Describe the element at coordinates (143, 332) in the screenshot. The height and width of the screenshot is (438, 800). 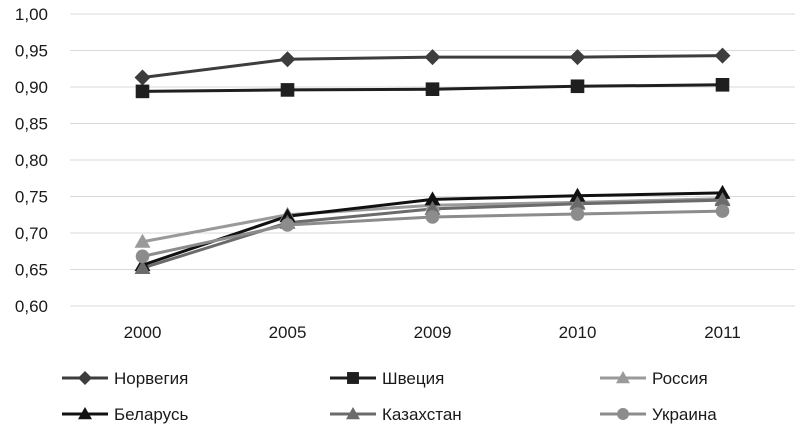
I see `x-tick-label: 2000` at that location.